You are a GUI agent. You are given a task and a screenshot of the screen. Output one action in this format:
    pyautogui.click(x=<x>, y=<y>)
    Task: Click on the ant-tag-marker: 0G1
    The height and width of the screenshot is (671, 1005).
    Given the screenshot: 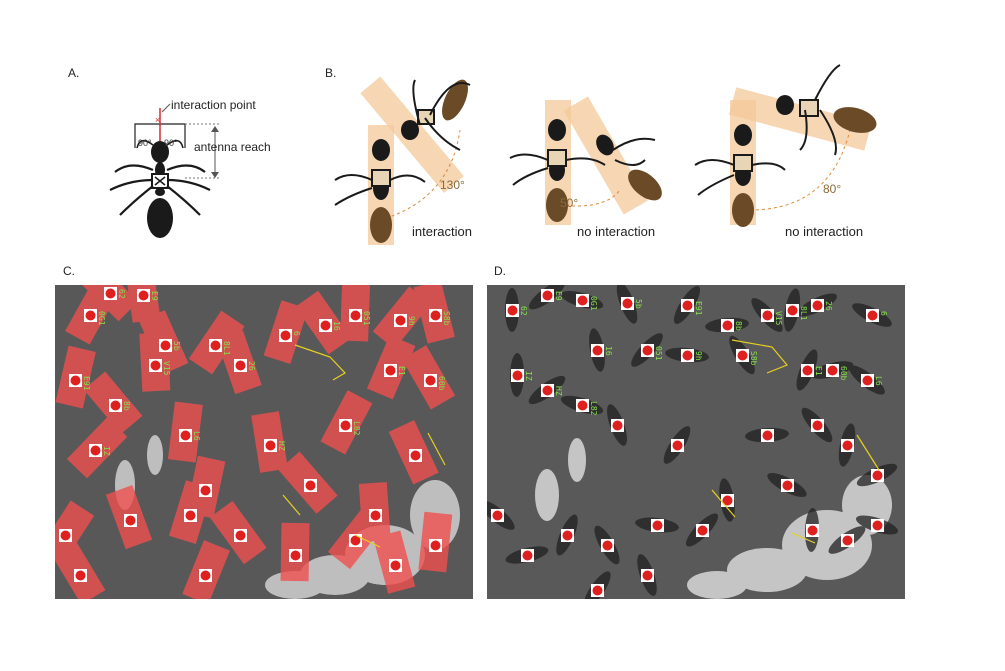 What is the action you would take?
    pyautogui.click(x=95, y=317)
    